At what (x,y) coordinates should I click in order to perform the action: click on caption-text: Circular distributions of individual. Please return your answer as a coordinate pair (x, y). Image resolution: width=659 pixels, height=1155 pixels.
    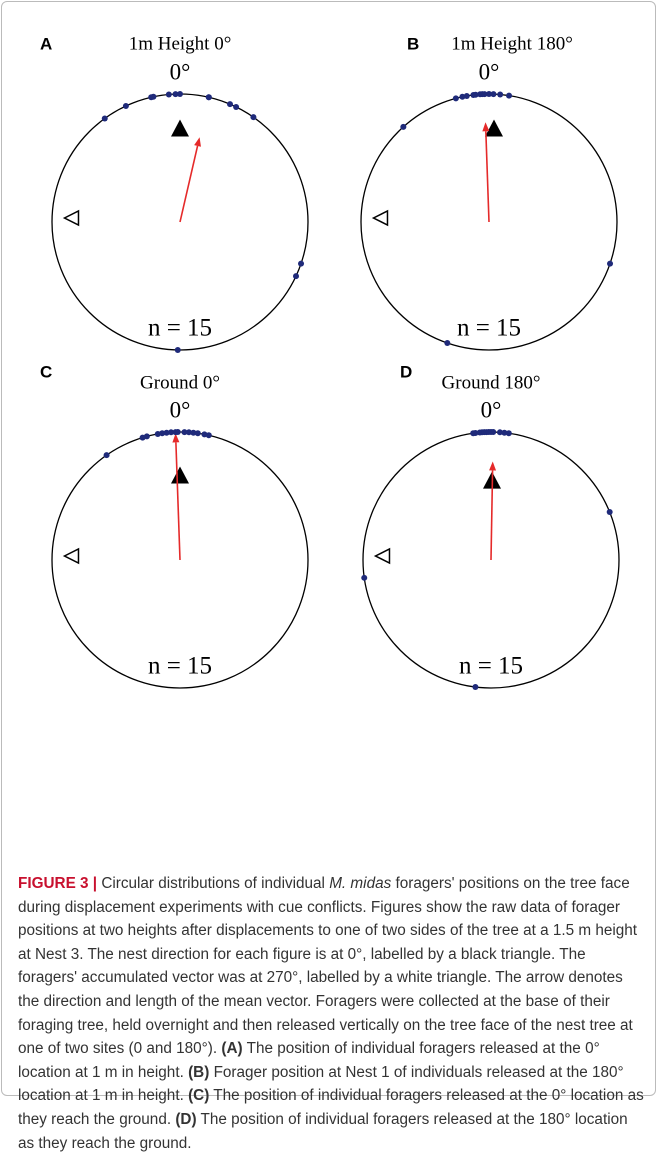
    Looking at the image, I should click on (213, 883).